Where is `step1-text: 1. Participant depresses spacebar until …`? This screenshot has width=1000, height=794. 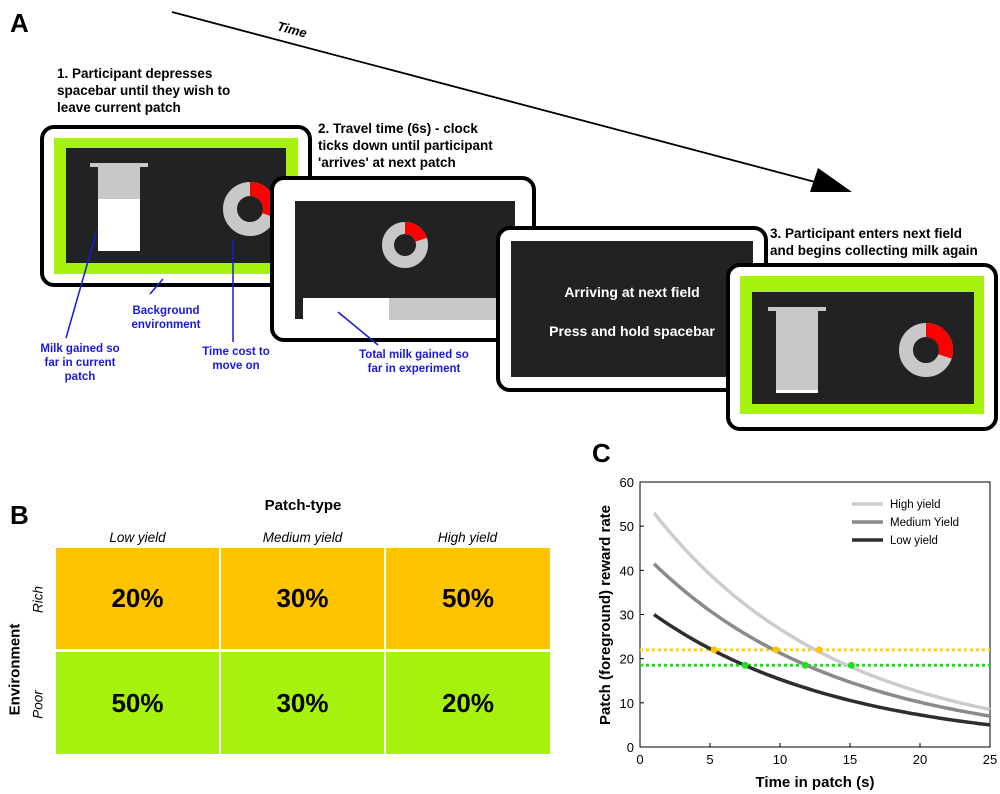
step1-text: 1. Participant depresses spacebar until … is located at coordinates (143, 90).